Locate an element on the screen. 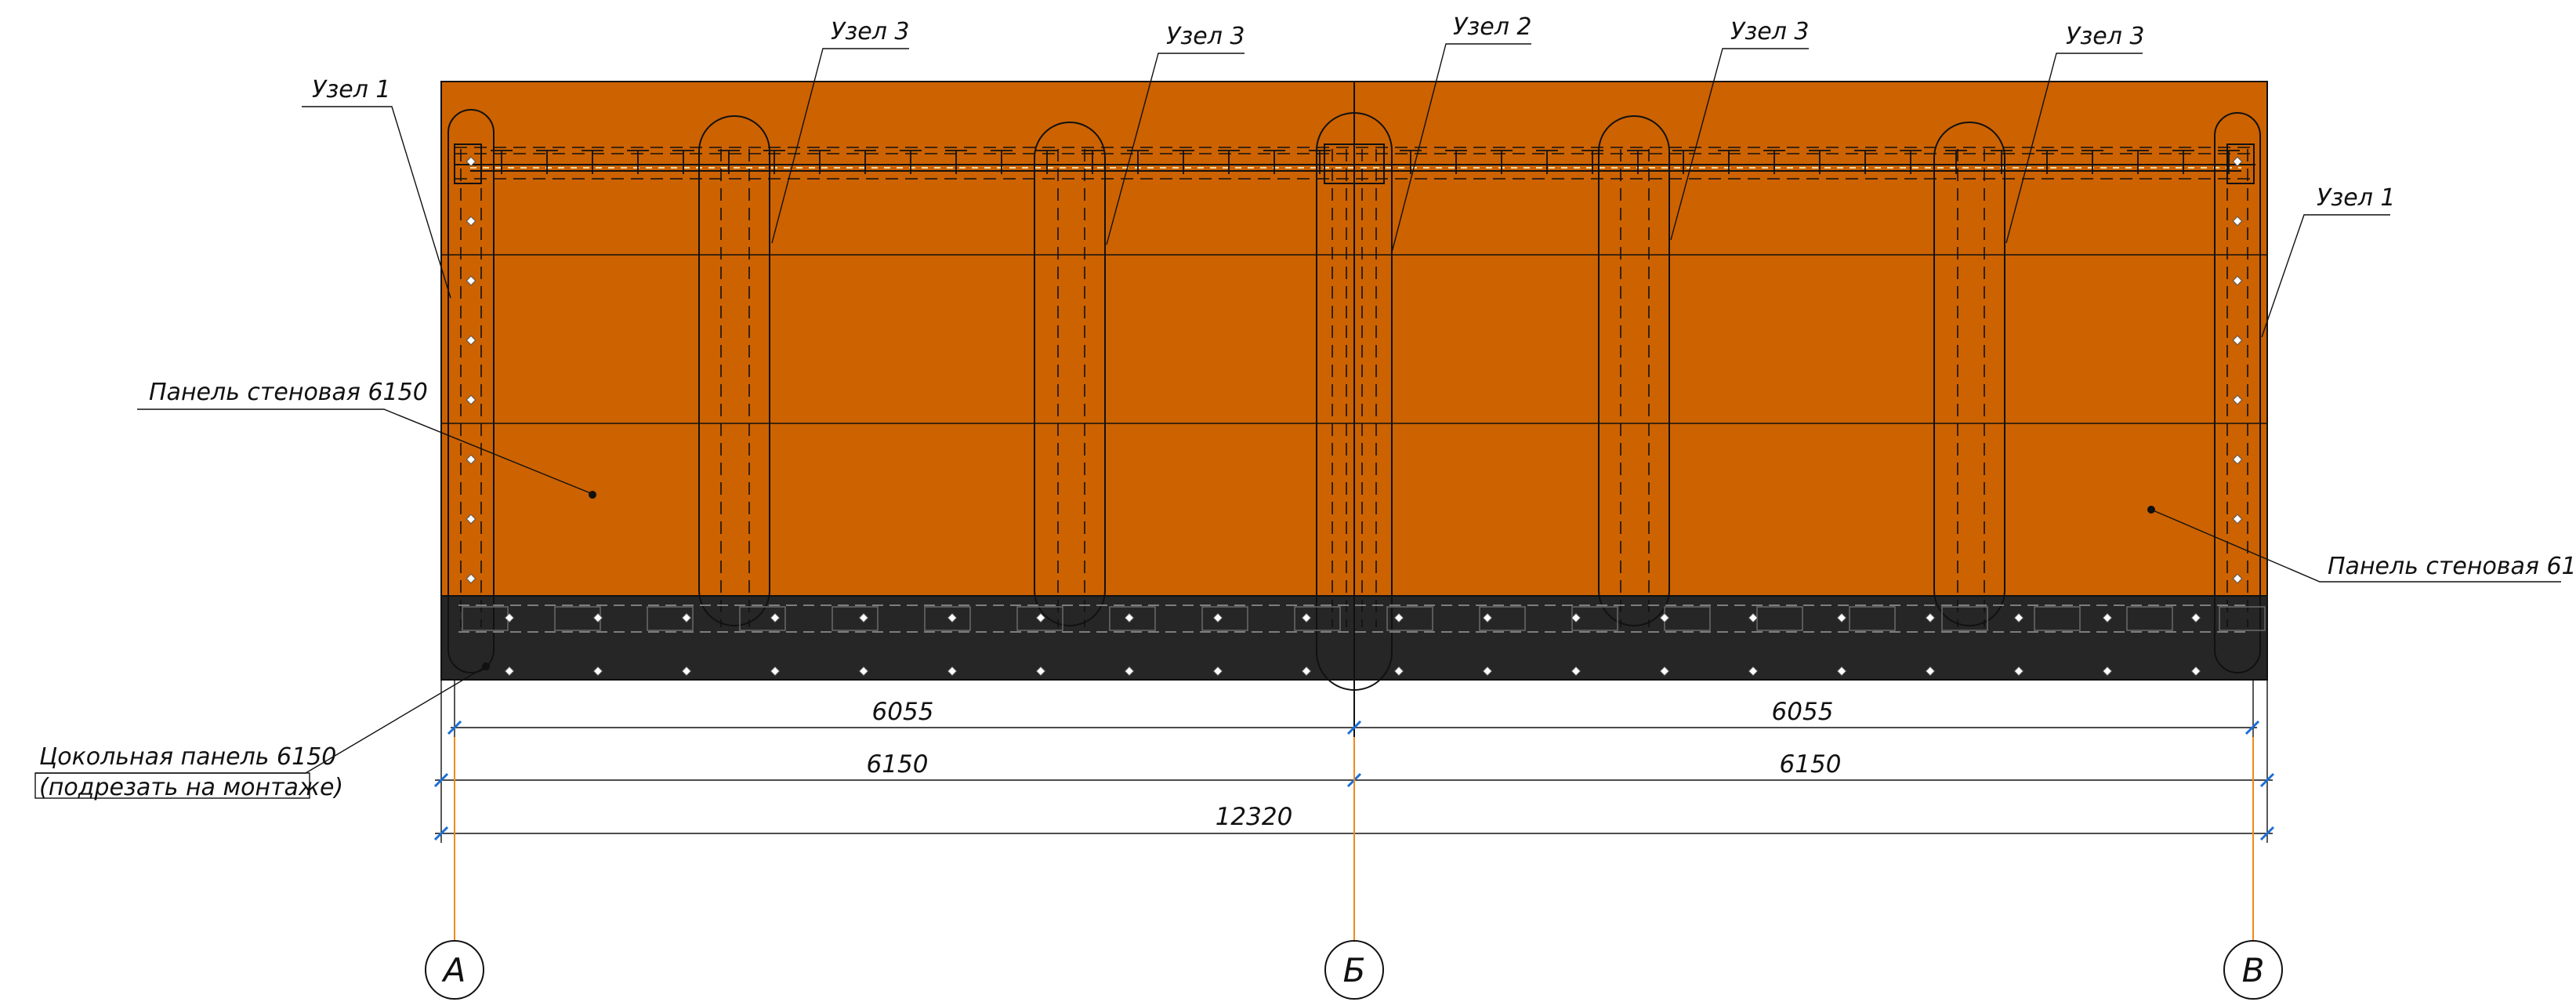 The width and height of the screenshot is (2576, 1002). purlin-hangers is located at coordinates (1365, 162).